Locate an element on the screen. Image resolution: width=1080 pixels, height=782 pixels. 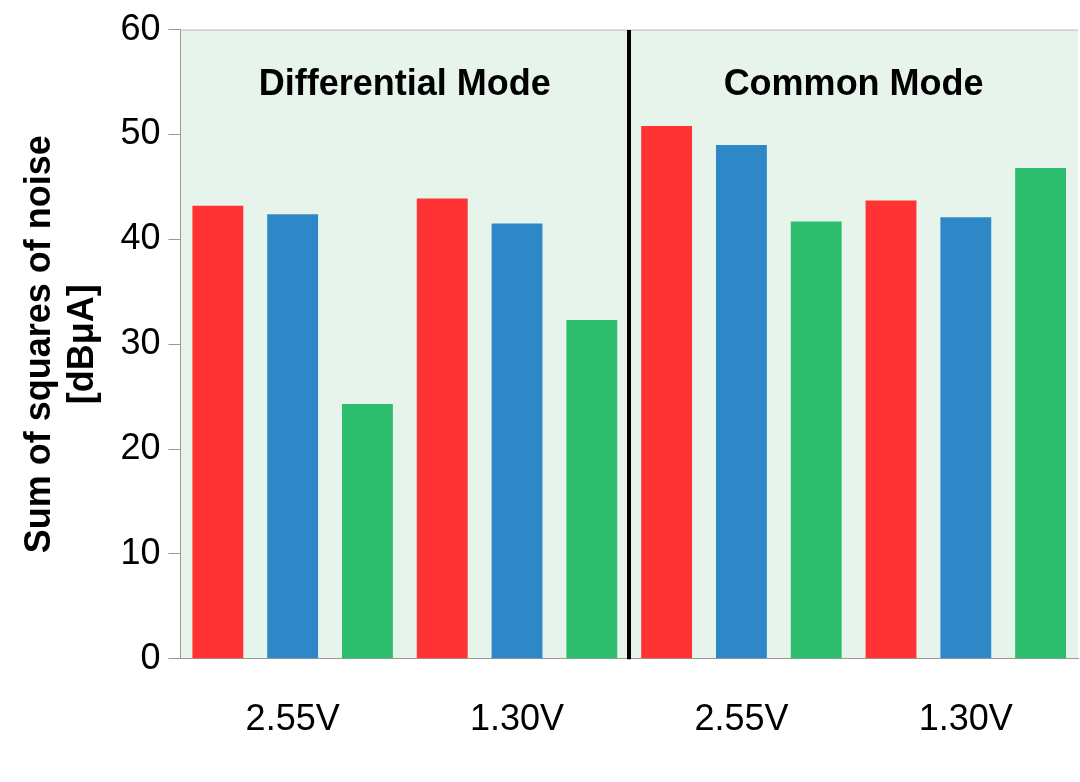
y-tick-label: 40 is located at coordinates (140, 237).